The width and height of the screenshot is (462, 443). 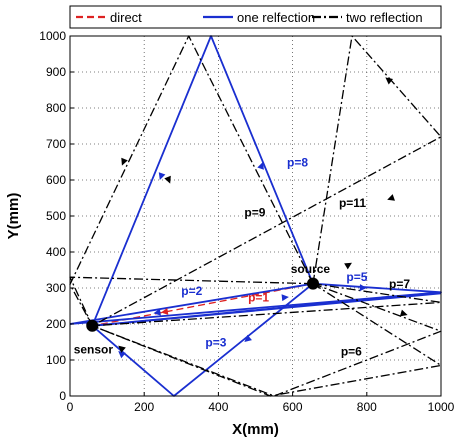 I want to click on marker-layer, so click(x=203, y=304).